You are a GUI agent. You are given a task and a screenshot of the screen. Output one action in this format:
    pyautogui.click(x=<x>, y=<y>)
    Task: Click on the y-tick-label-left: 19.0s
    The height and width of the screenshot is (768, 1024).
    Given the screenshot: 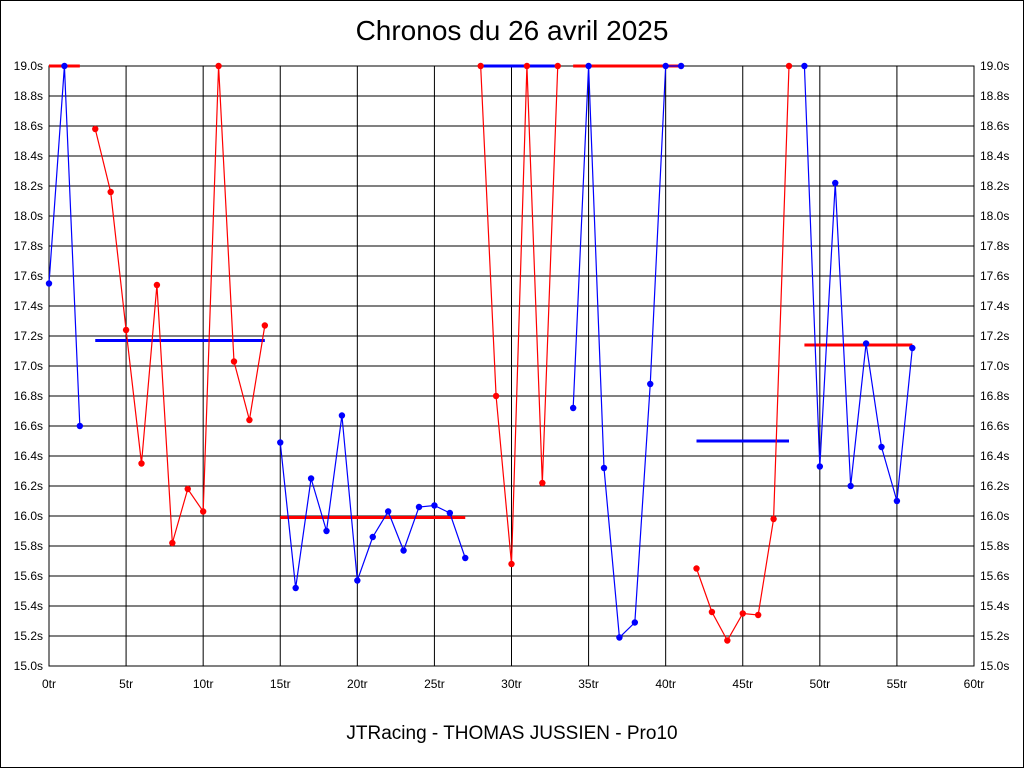 What is the action you would take?
    pyautogui.click(x=28, y=66)
    